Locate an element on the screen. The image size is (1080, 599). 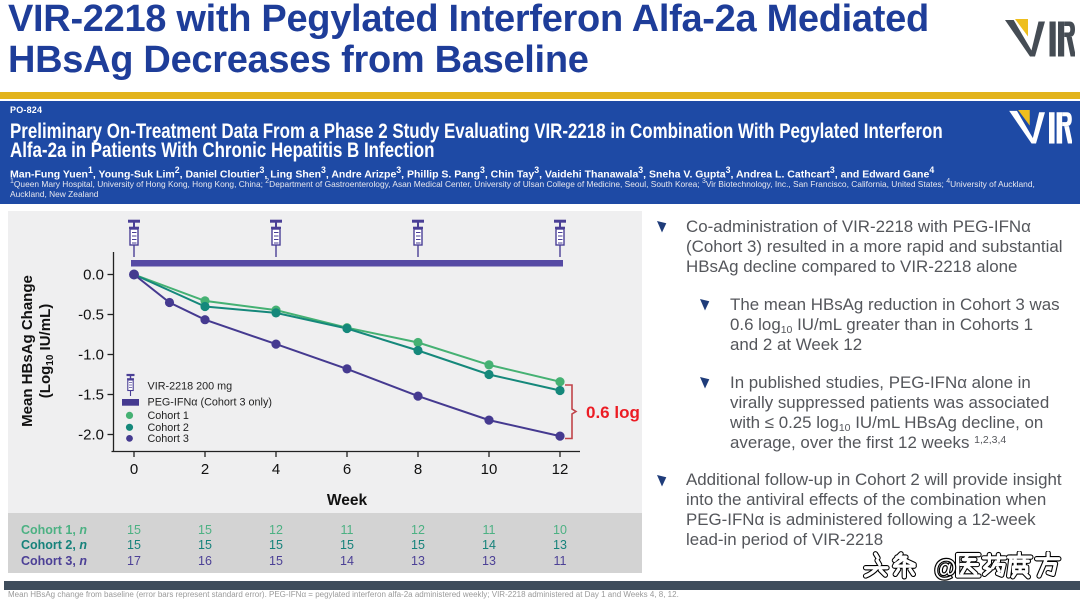
svg-text: -0.5 is located at coordinates (91, 315).